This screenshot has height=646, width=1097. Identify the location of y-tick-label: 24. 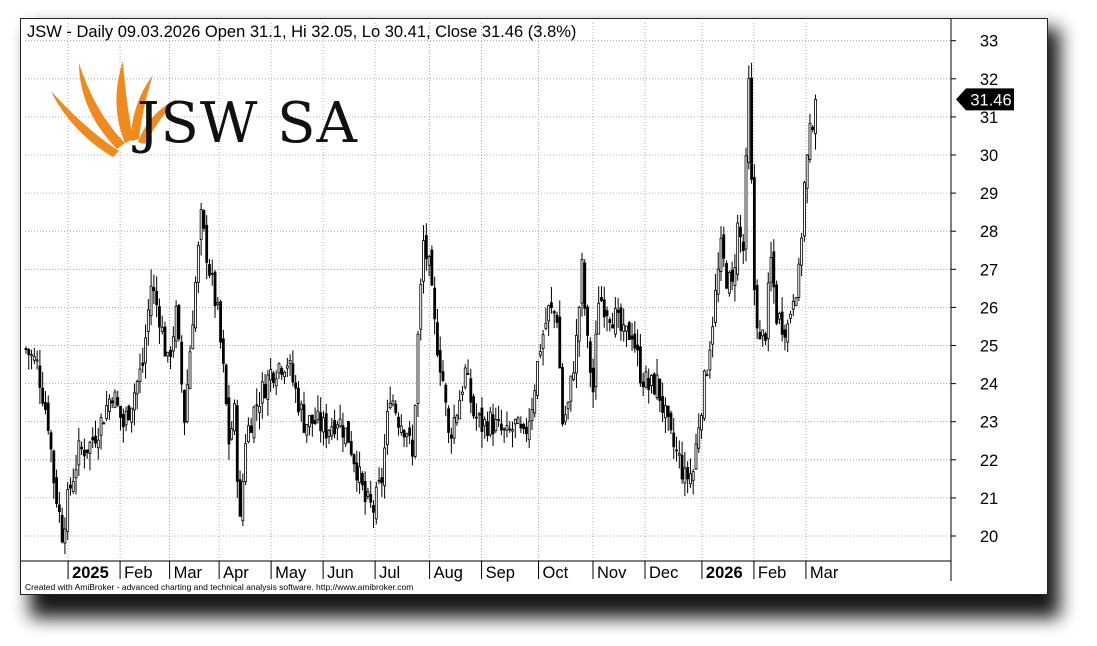
(989, 385).